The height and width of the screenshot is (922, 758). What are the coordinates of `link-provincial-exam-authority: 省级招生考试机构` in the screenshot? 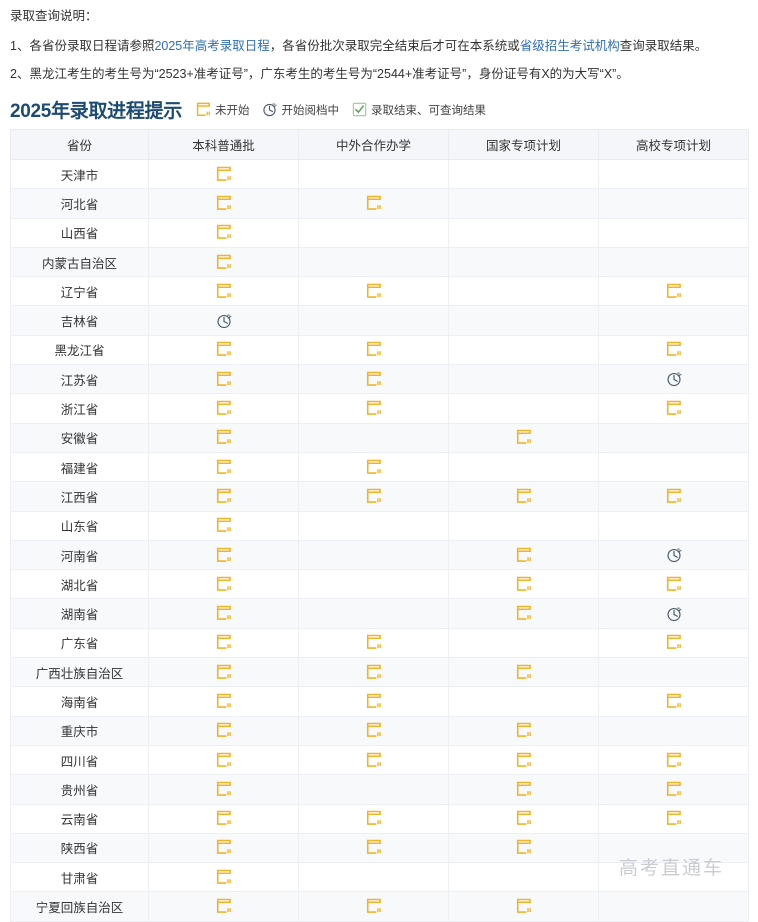 It's located at (569, 46).